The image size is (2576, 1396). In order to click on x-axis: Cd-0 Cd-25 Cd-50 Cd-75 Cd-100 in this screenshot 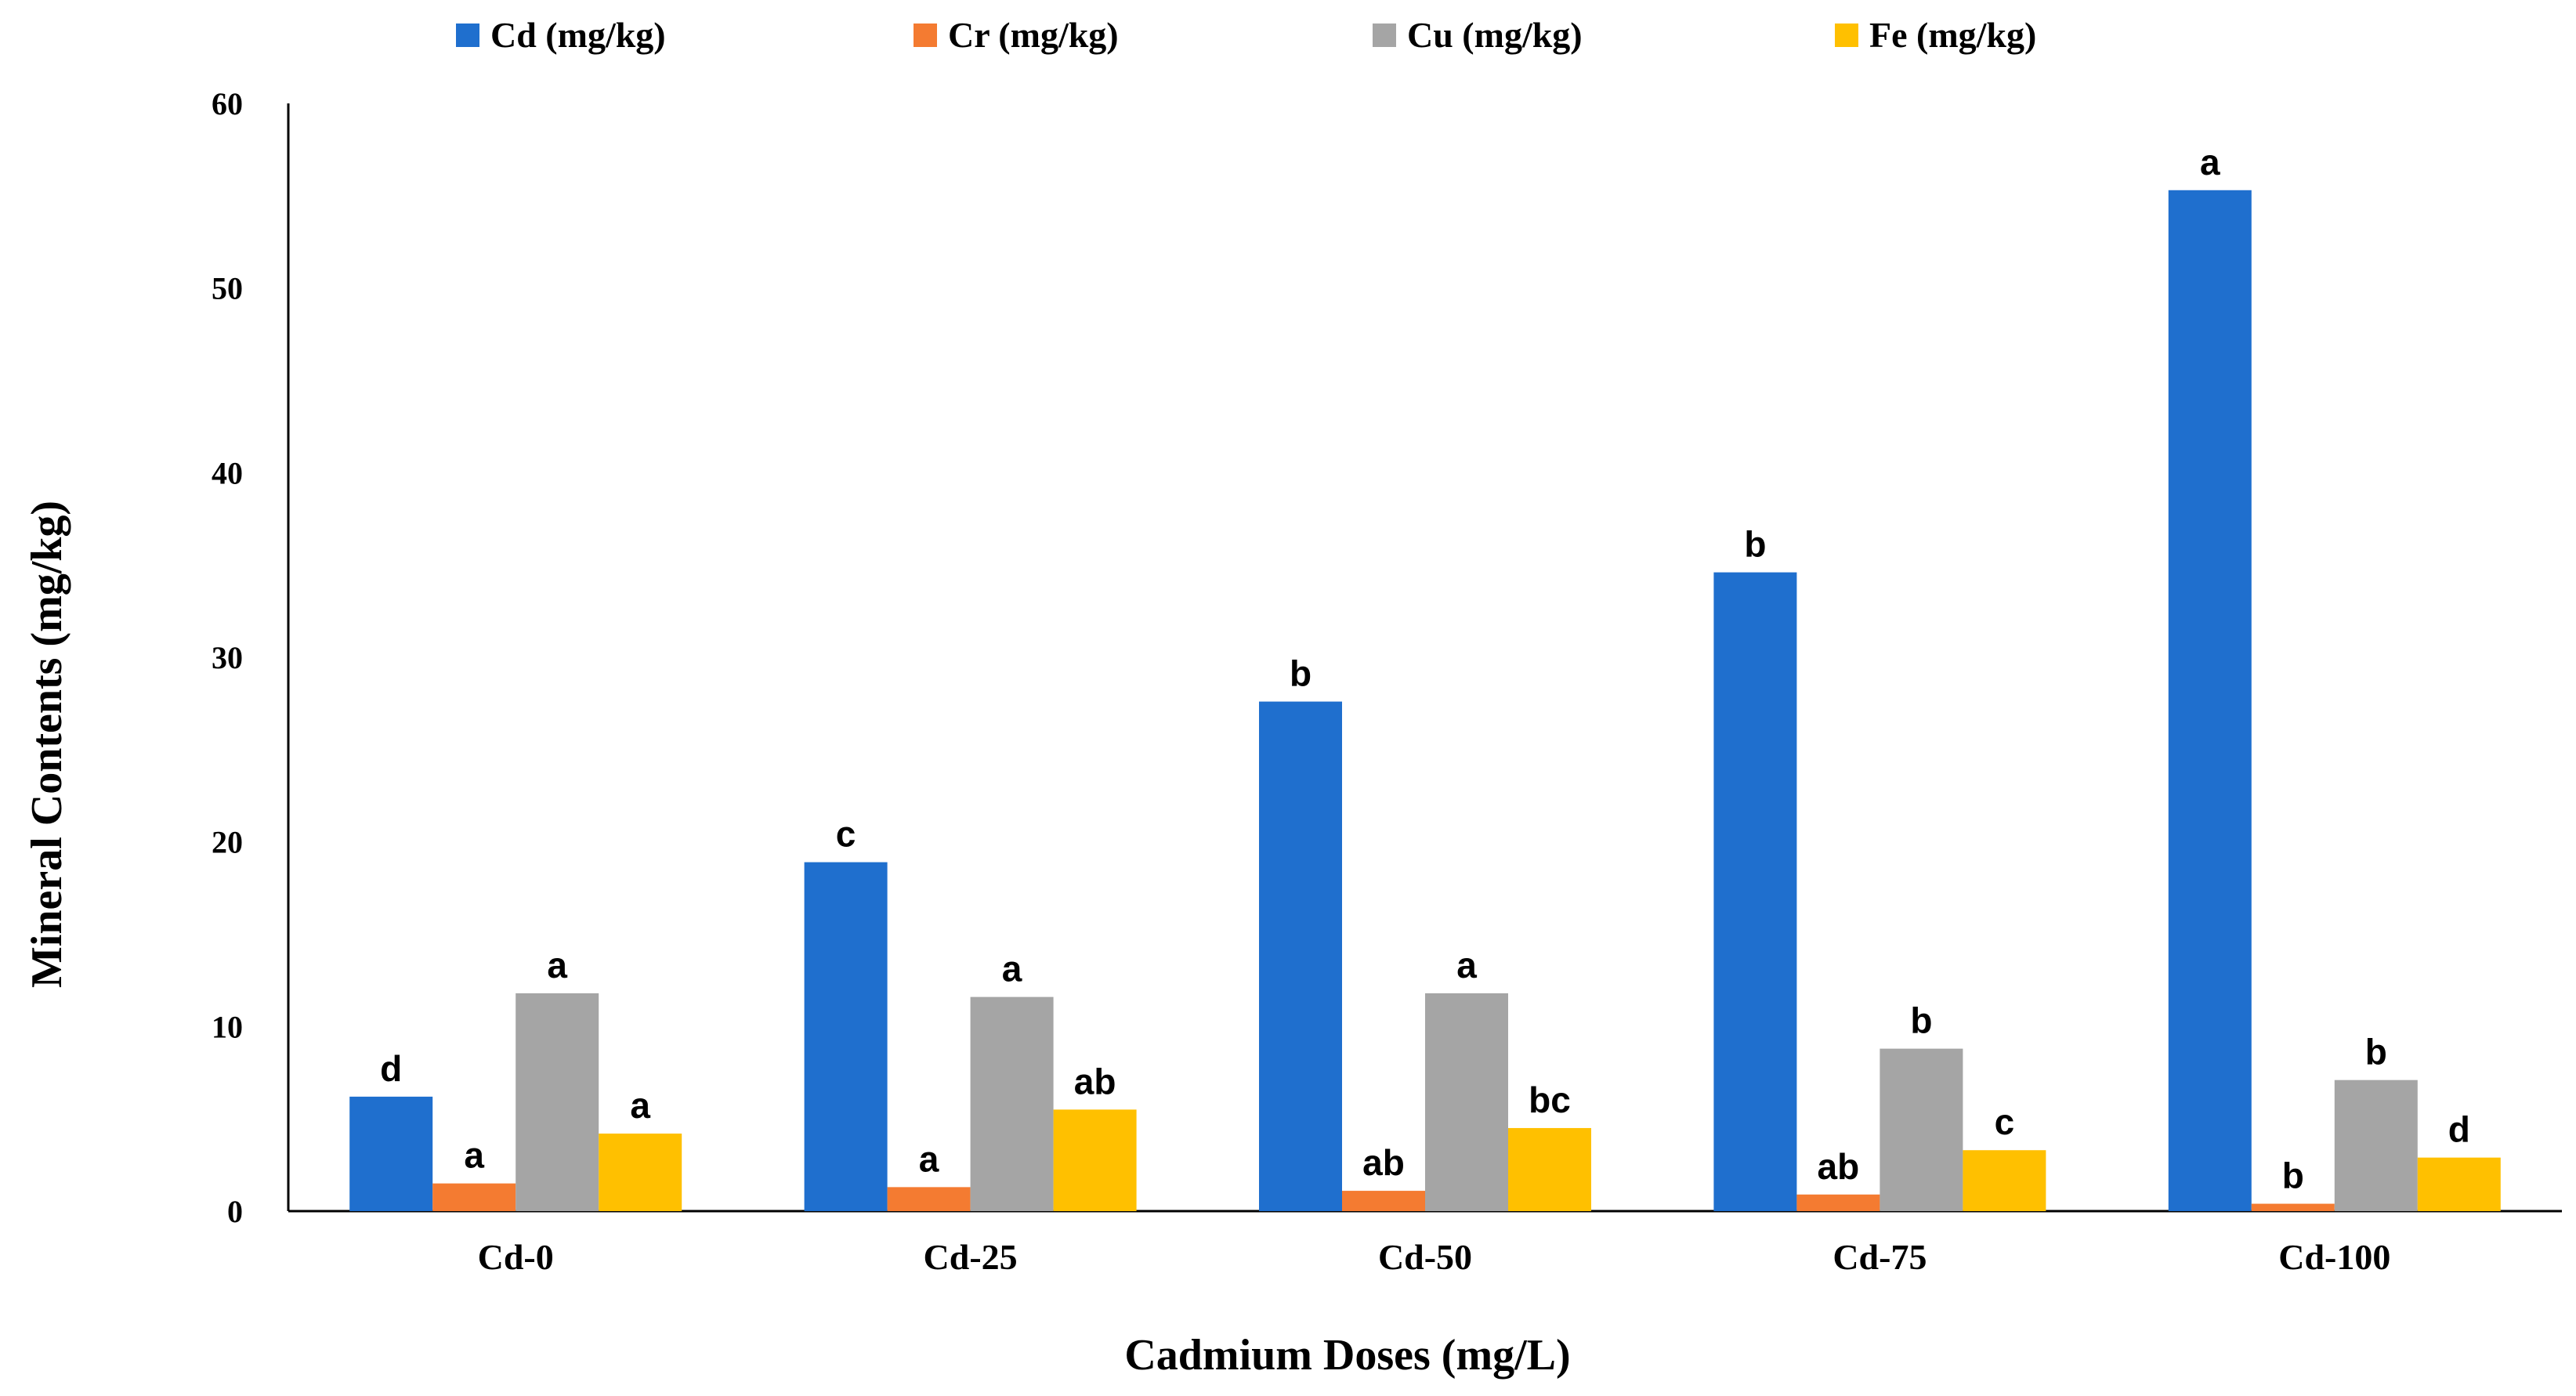, I will do `click(1425, 1243)`.